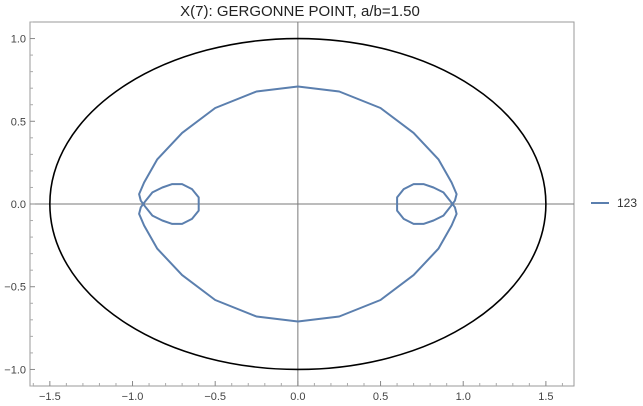 Image resolution: width=643 pixels, height=406 pixels. I want to click on x-tick-label: −1.5, so click(50, 397).